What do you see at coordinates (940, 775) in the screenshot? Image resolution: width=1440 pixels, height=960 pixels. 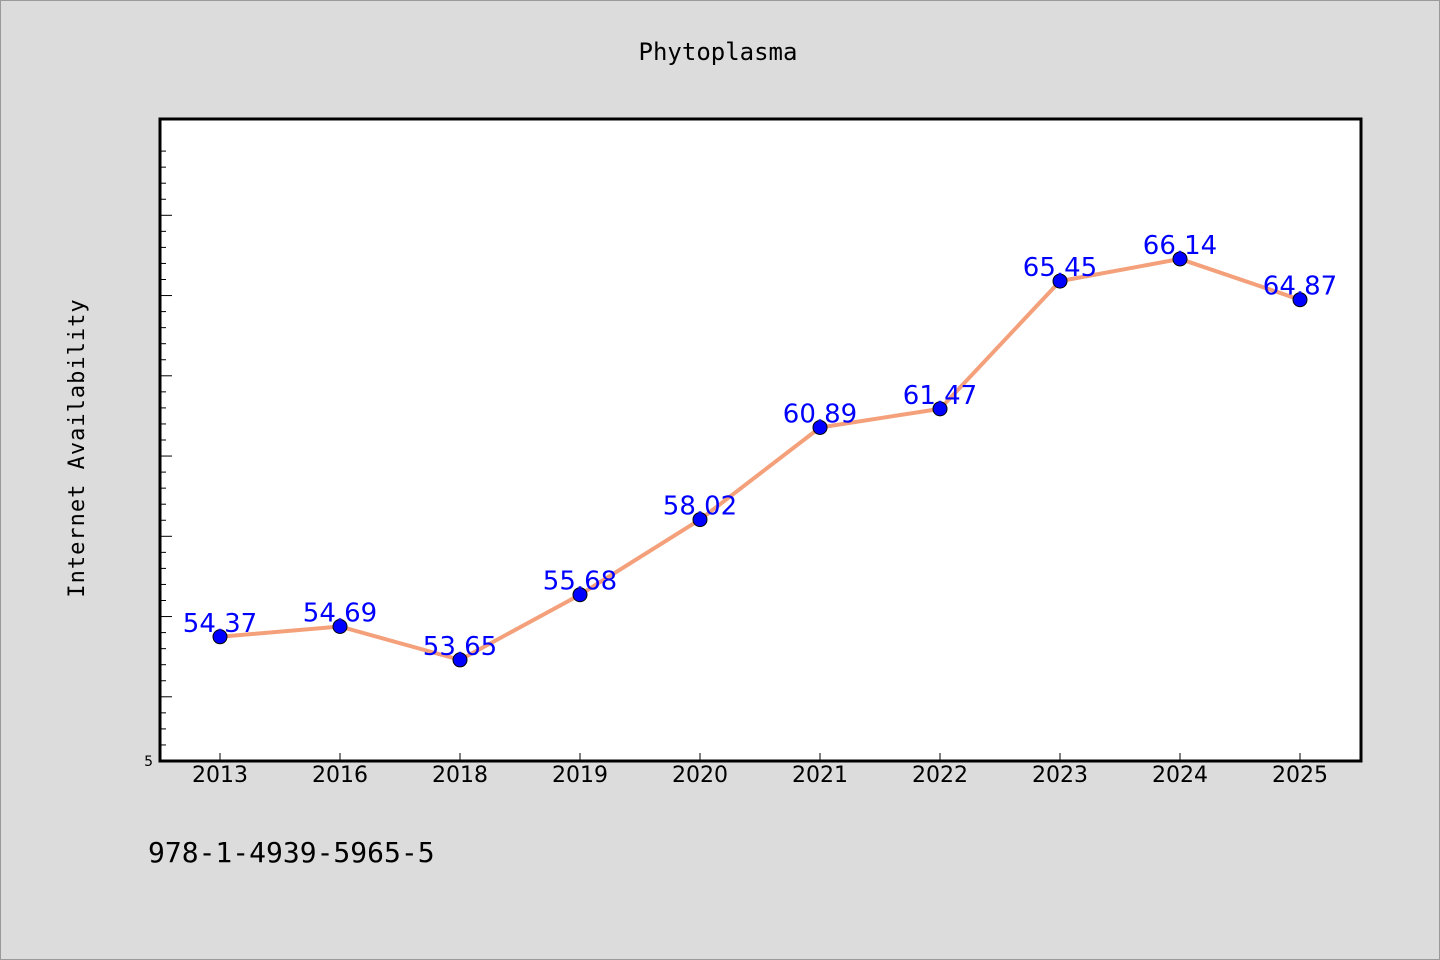 I see `x-tick-label: 2022` at bounding box center [940, 775].